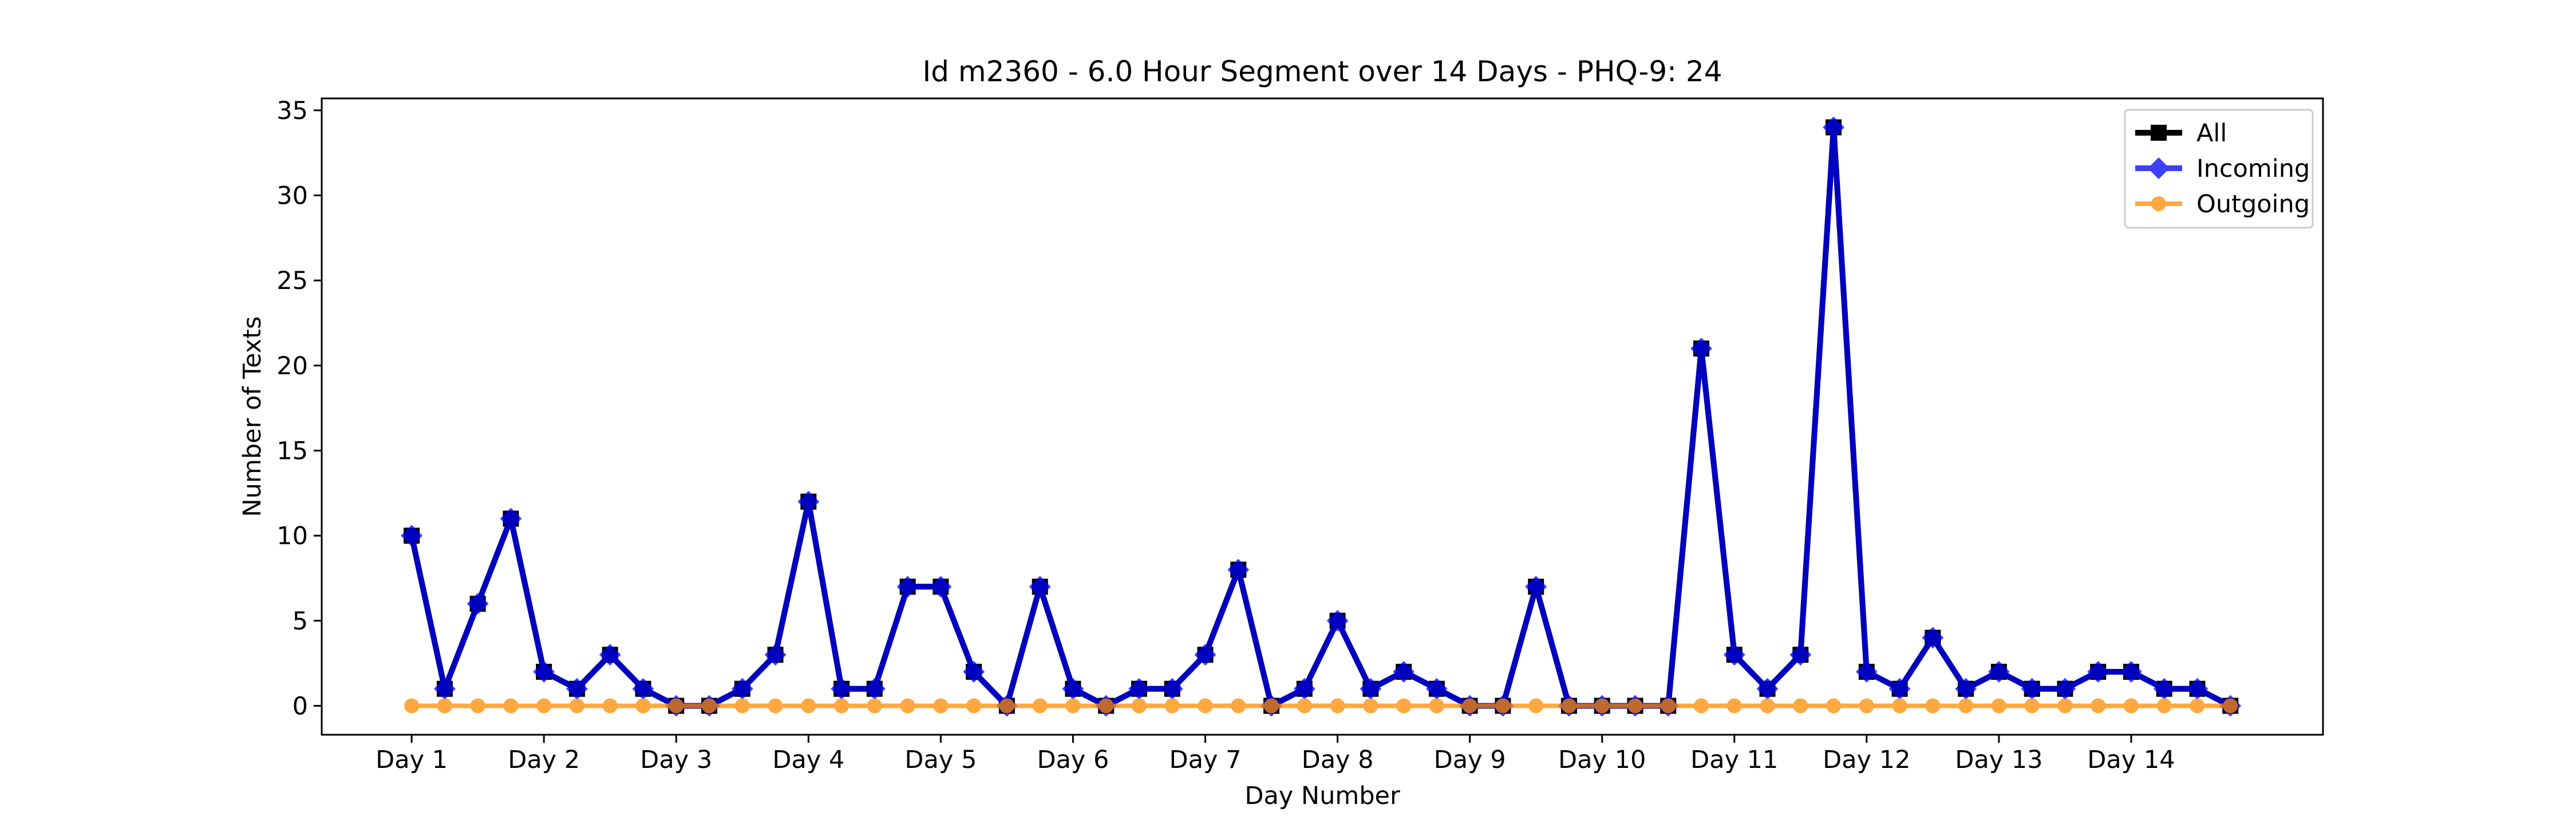 This screenshot has height=824, width=2576. Describe the element at coordinates (1321, 706) in the screenshot. I see `series-outgoing` at that location.